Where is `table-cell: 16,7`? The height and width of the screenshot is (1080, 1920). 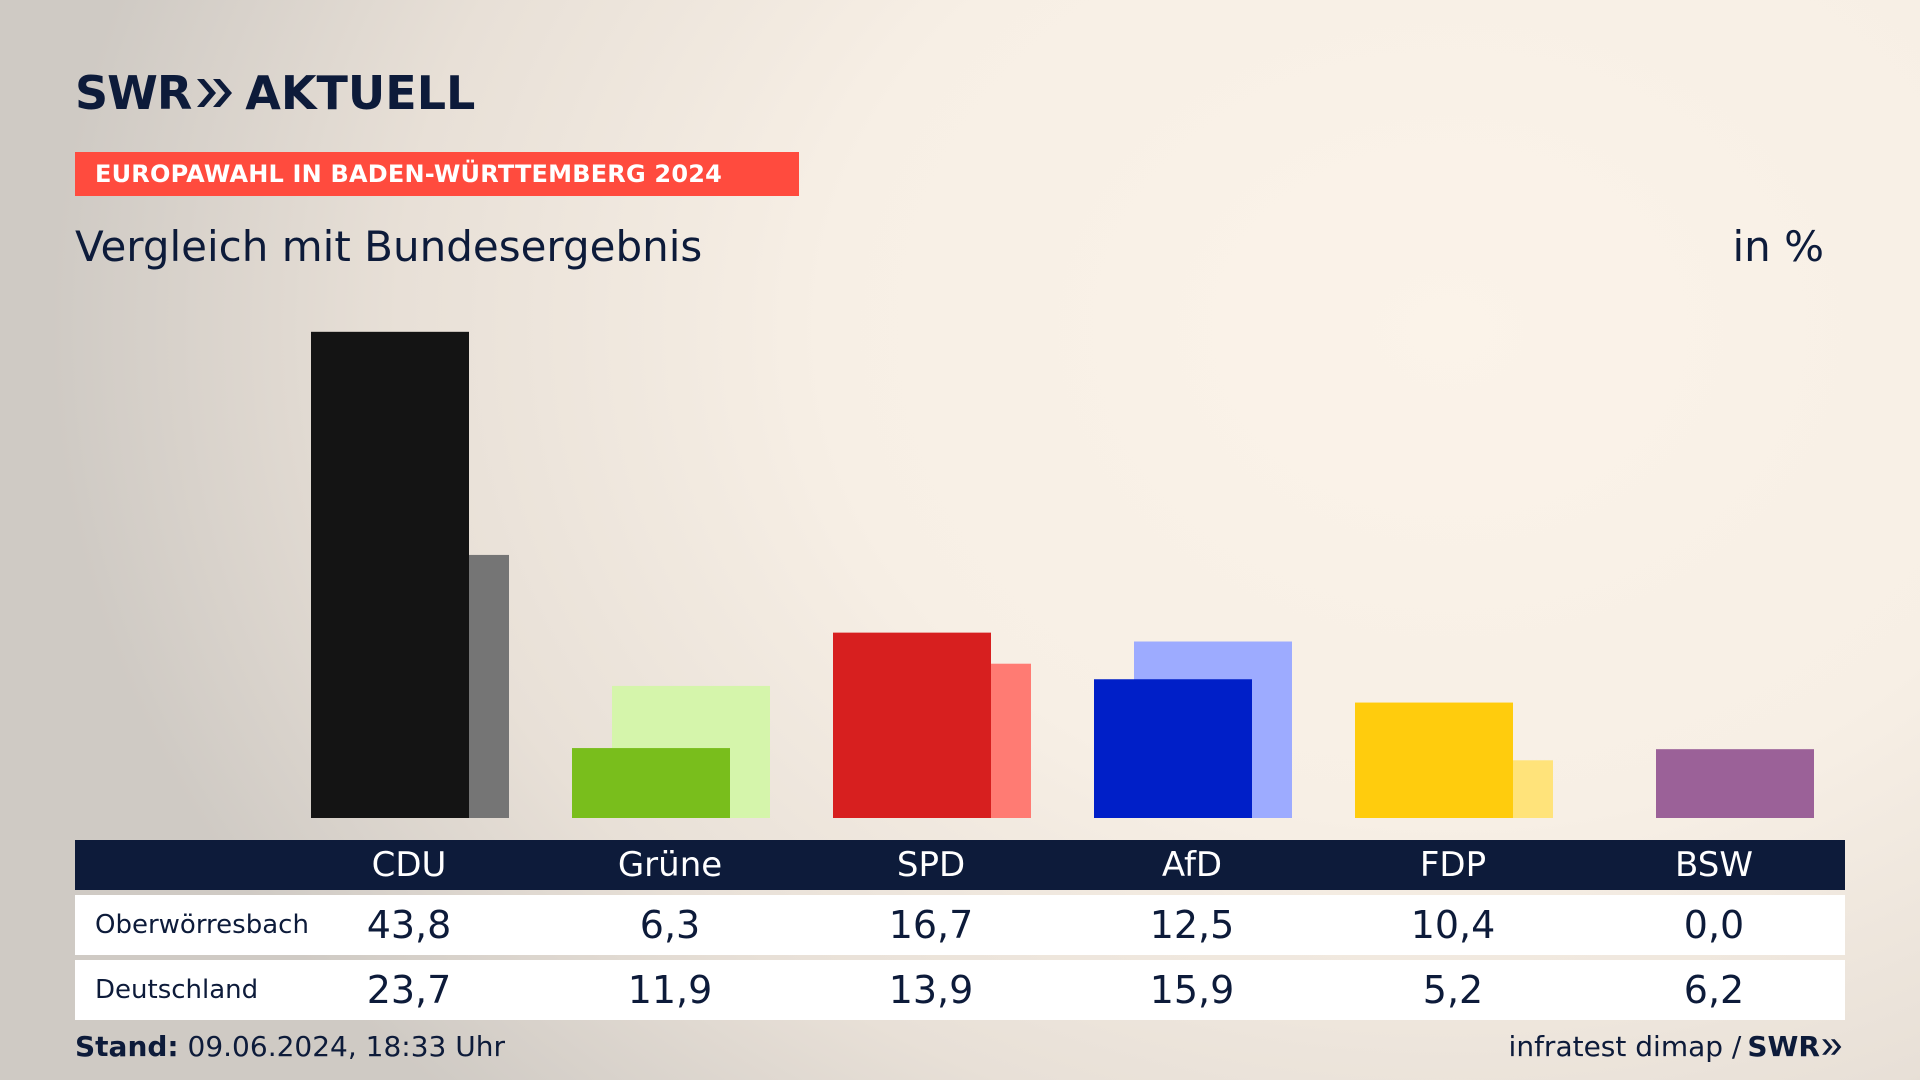
table-cell: 16,7 is located at coordinates (931, 925).